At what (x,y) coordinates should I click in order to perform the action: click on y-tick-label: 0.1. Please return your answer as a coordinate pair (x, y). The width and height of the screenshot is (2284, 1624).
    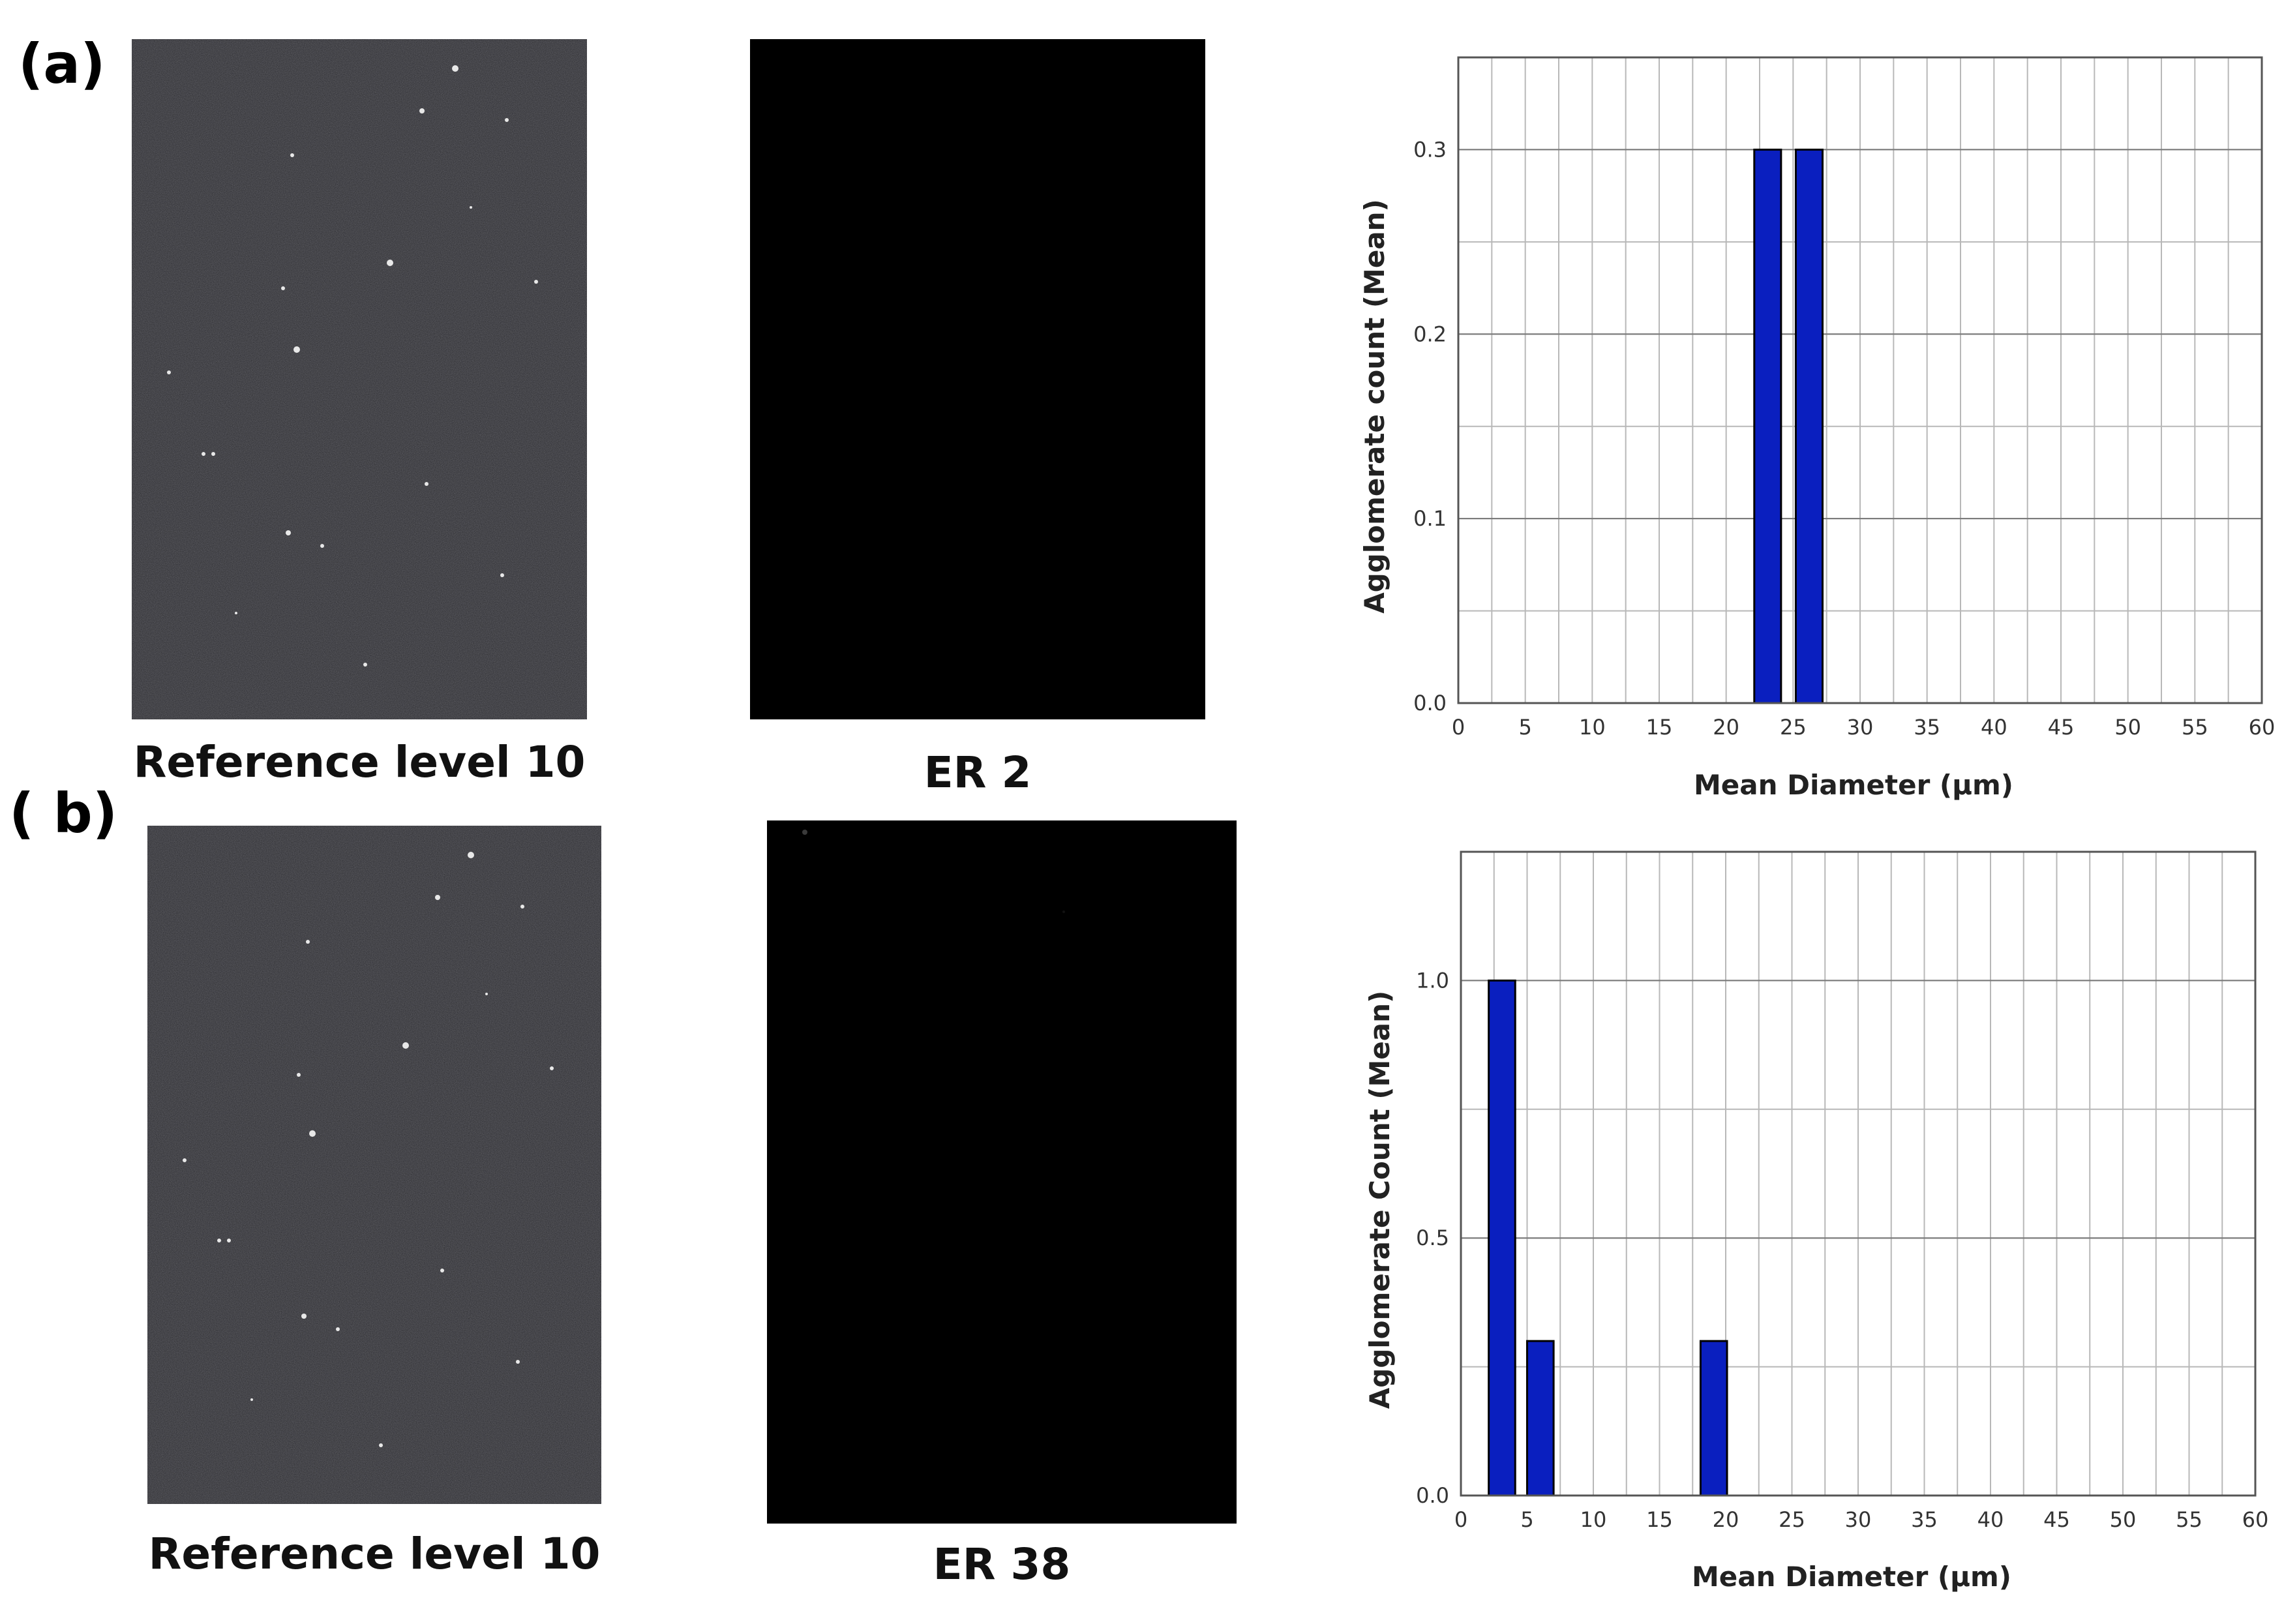
    Looking at the image, I should click on (1430, 518).